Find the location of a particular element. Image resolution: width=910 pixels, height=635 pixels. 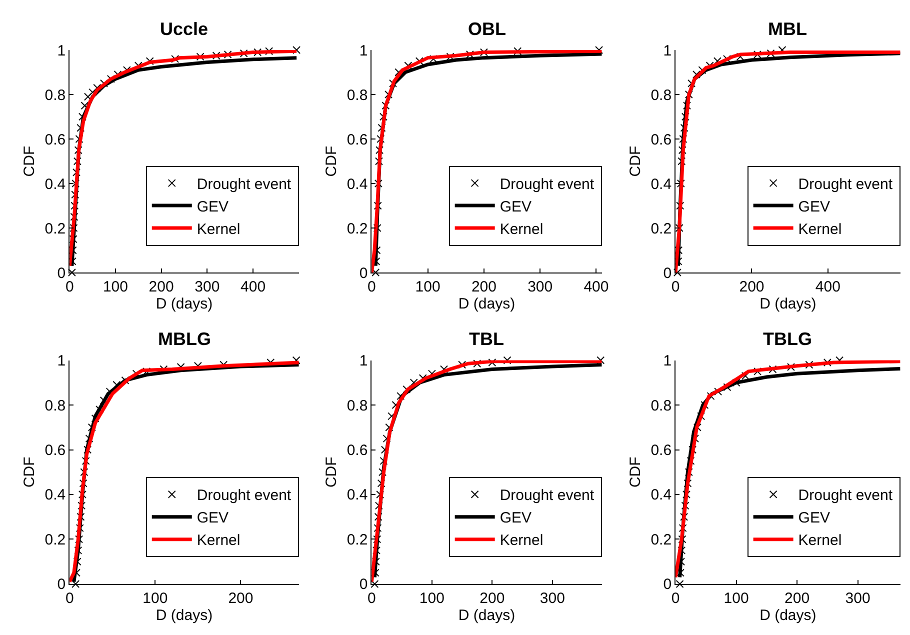

chart-title: OBL is located at coordinates (487, 29).